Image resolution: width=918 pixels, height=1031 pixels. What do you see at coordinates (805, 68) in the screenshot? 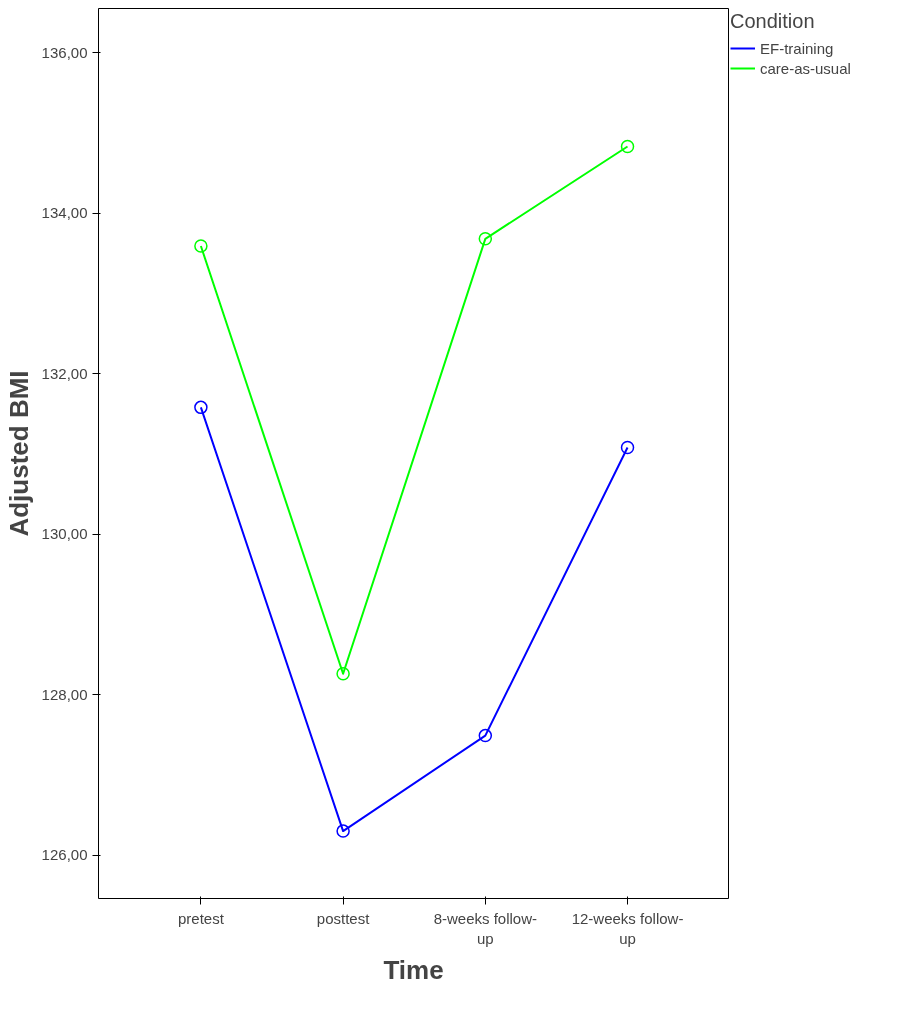
I see `legend-label: care-as-usual` at bounding box center [805, 68].